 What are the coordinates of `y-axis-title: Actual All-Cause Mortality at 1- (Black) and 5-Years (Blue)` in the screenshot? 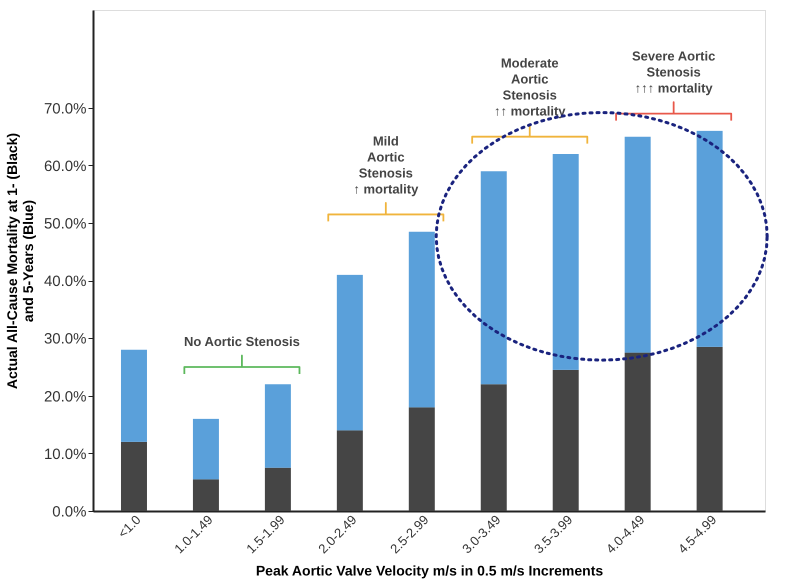 It's located at (20, 261).